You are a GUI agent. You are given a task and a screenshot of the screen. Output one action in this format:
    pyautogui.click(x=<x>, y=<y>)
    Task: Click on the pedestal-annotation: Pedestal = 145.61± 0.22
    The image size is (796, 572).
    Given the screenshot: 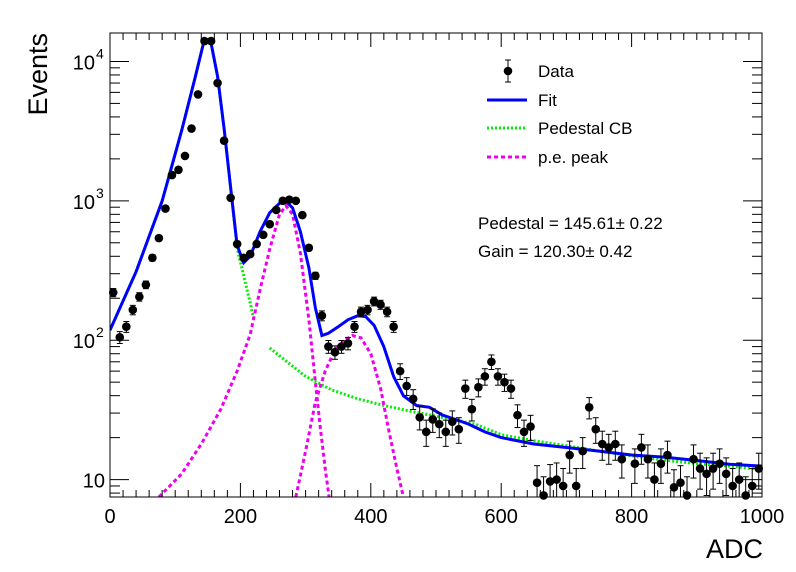 What is the action you would take?
    pyautogui.click(x=570, y=223)
    